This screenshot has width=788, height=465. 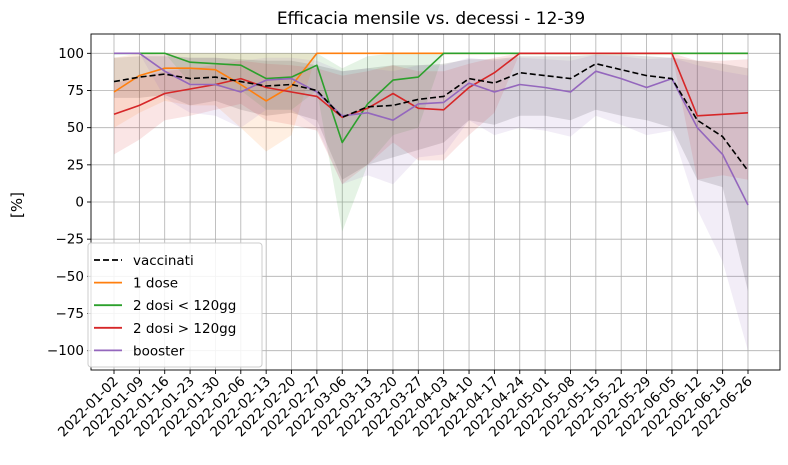 I want to click on legend-box, so click(x=175, y=305).